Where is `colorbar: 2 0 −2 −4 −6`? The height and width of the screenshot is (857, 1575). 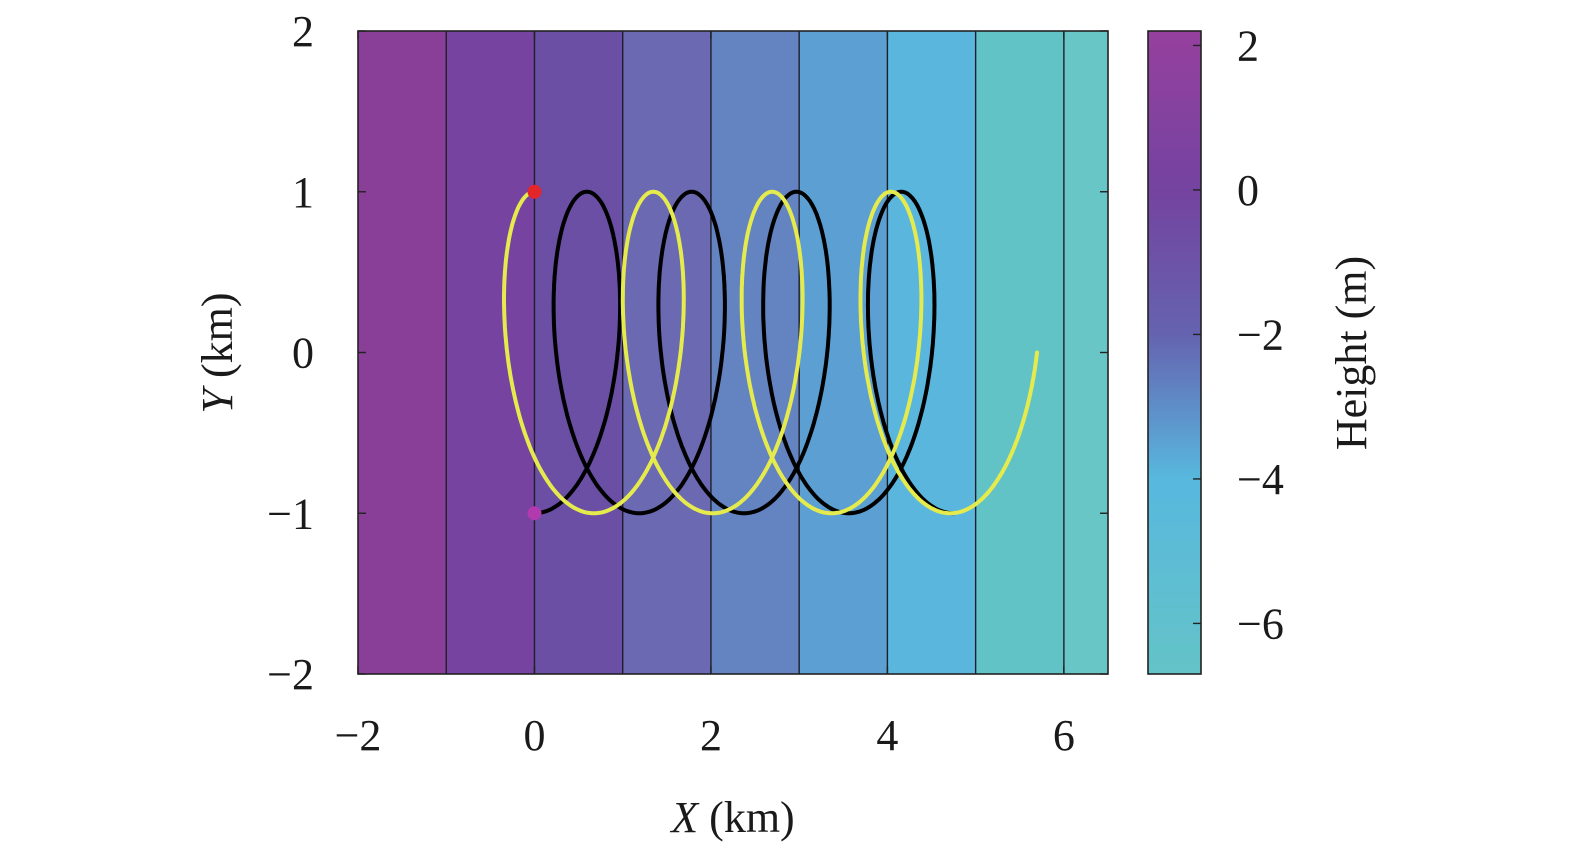 colorbar: 2 0 −2 −4 −6 is located at coordinates (1215, 348).